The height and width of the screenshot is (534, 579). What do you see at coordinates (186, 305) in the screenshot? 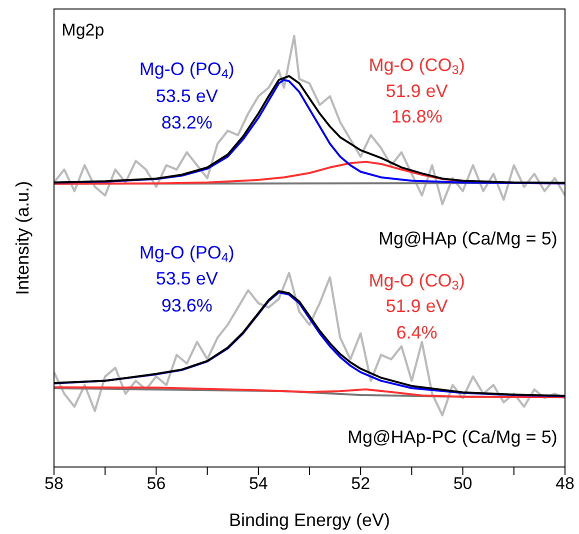
I see `annotation: 93.6%` at bounding box center [186, 305].